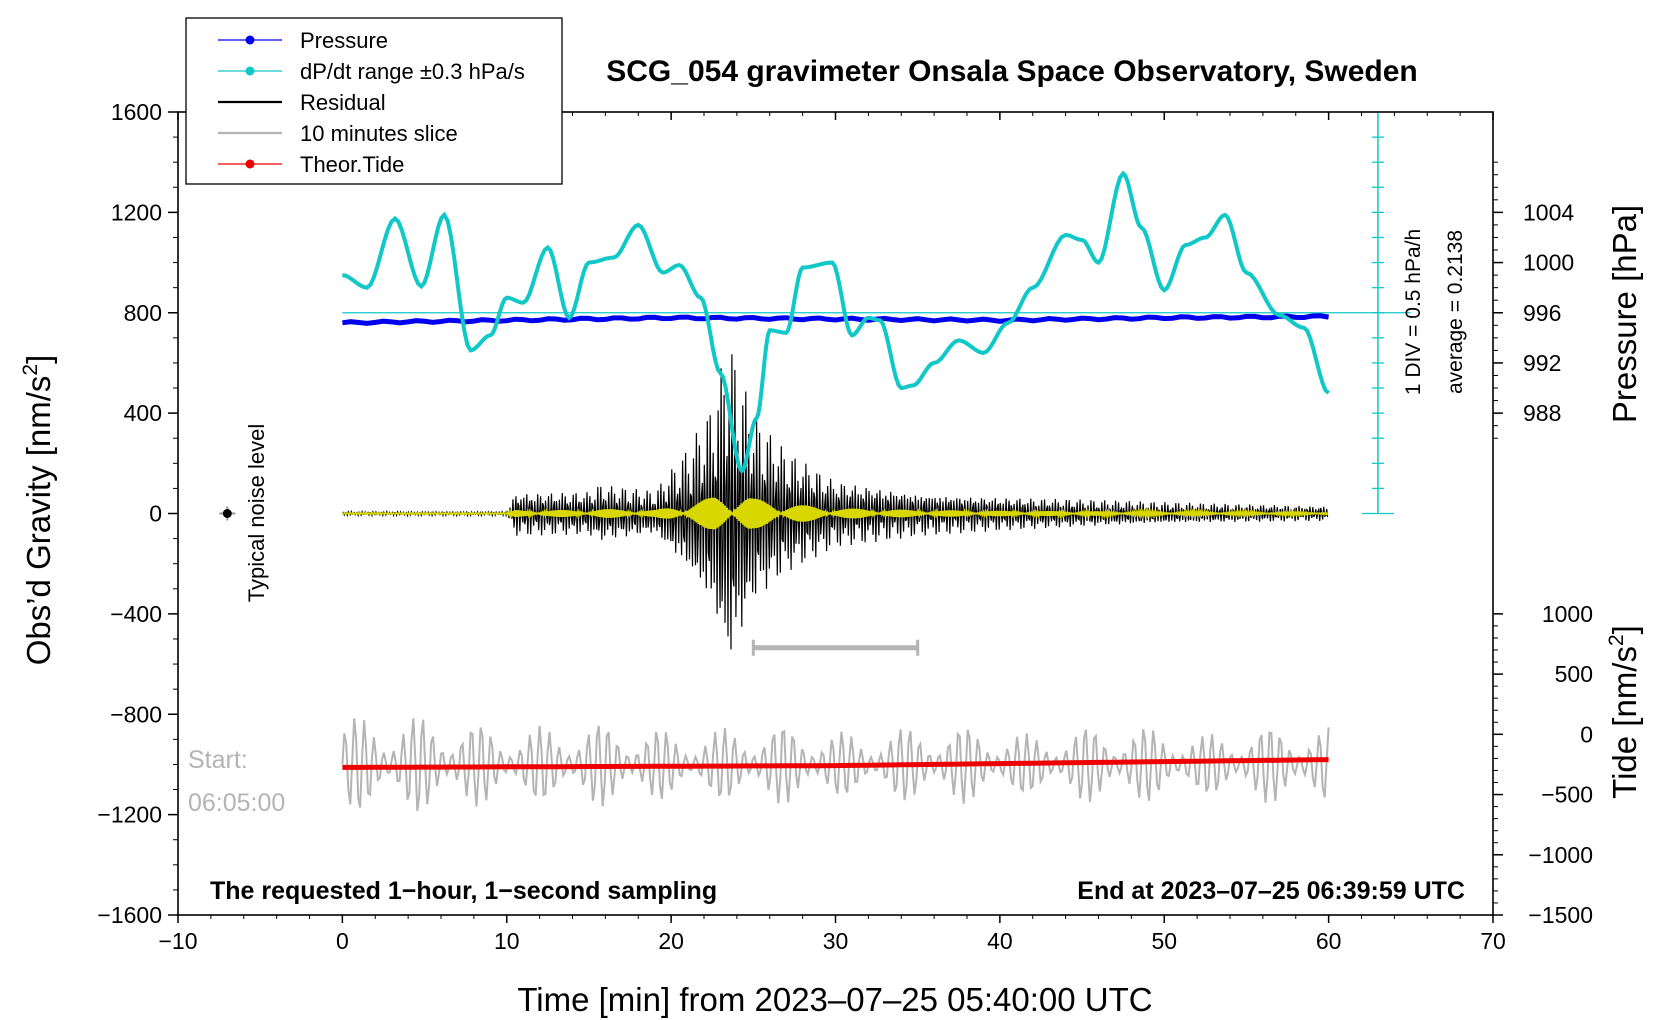 The image size is (1676, 1020). I want to click on y-tick-label: 0, so click(155, 514).